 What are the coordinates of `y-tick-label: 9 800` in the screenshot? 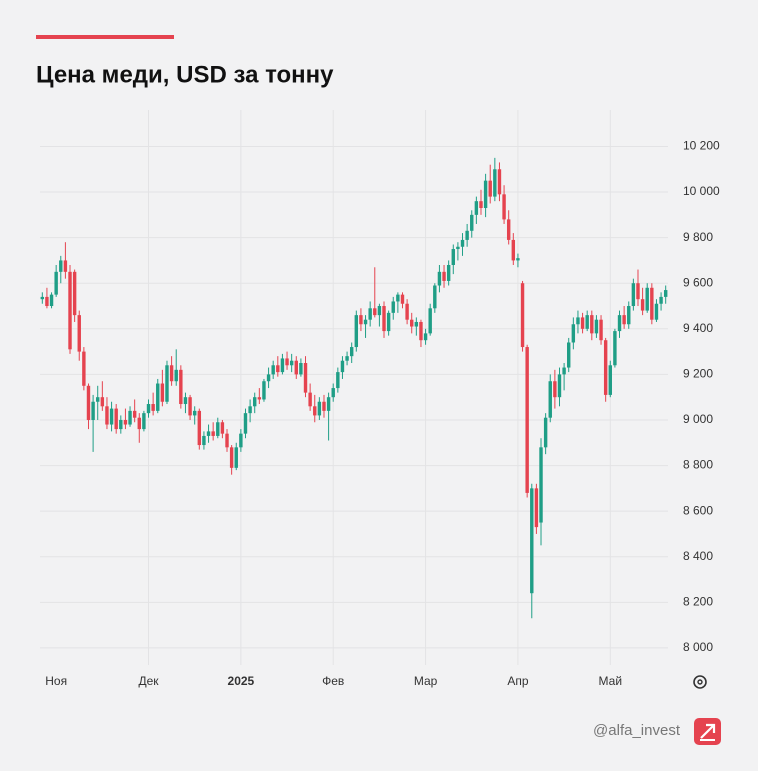 It's located at (698, 237).